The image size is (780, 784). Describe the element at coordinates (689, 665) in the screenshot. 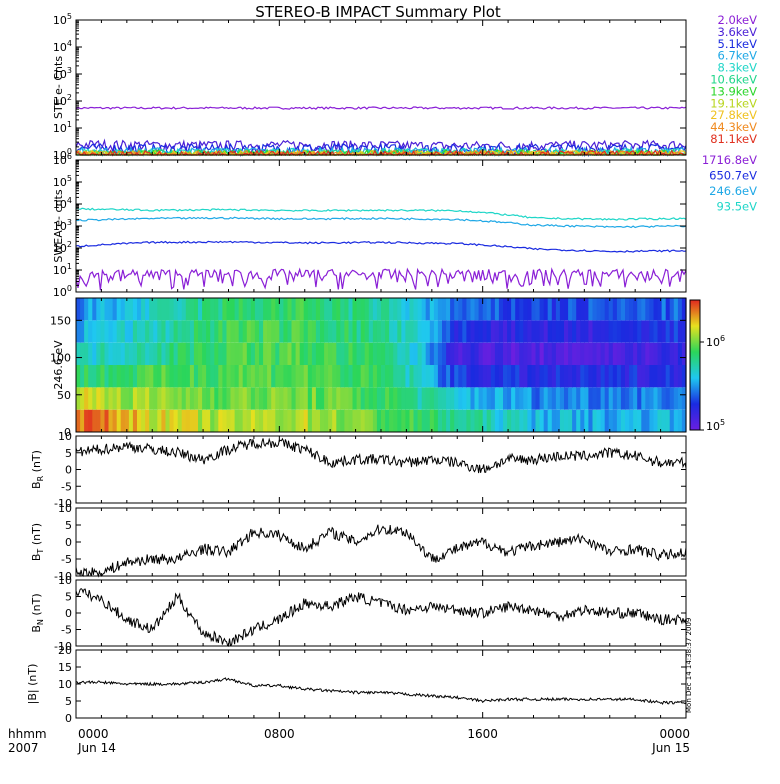

I see `timestamp-label: Mon Dec 14 14:38:37 2009` at that location.